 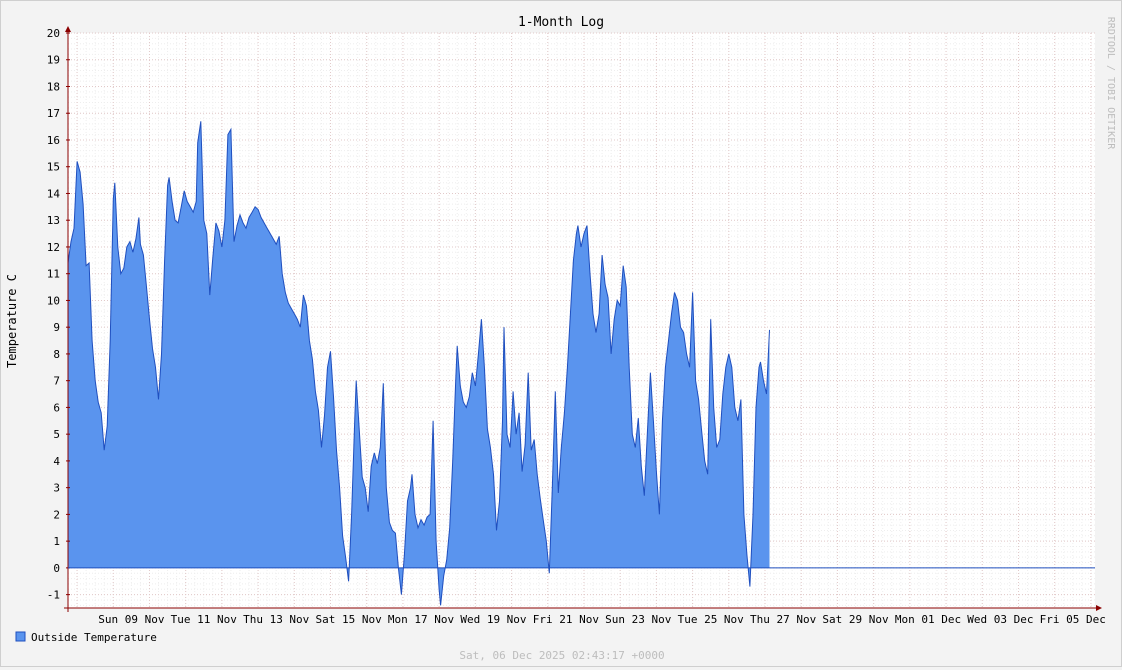 What do you see at coordinates (855, 619) in the screenshot?
I see `x-tick-label: Sat 29 Nov` at bounding box center [855, 619].